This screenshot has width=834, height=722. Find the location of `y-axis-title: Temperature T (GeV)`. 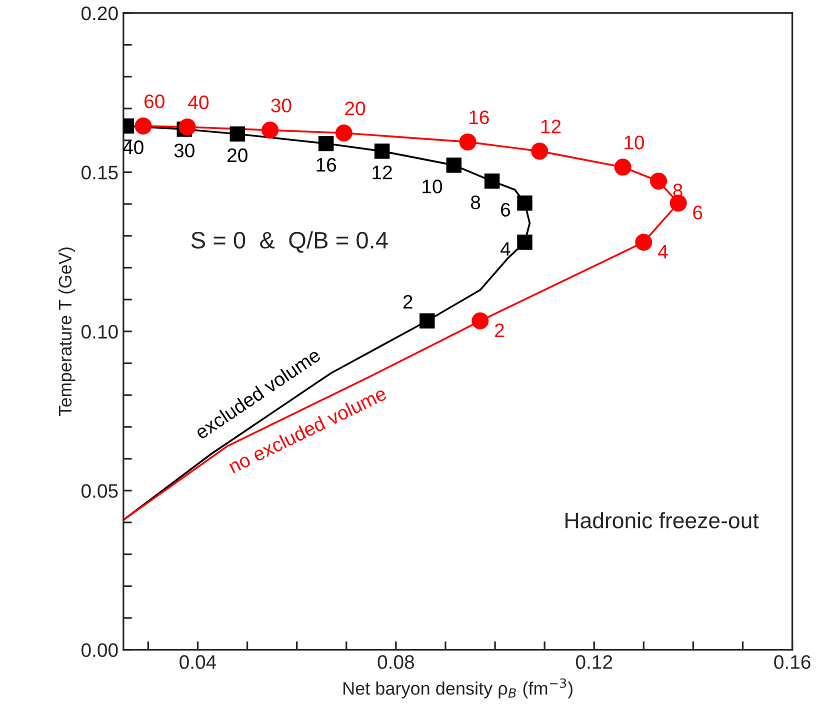

y-axis-title: Temperature T (GeV) is located at coordinates (67, 332).